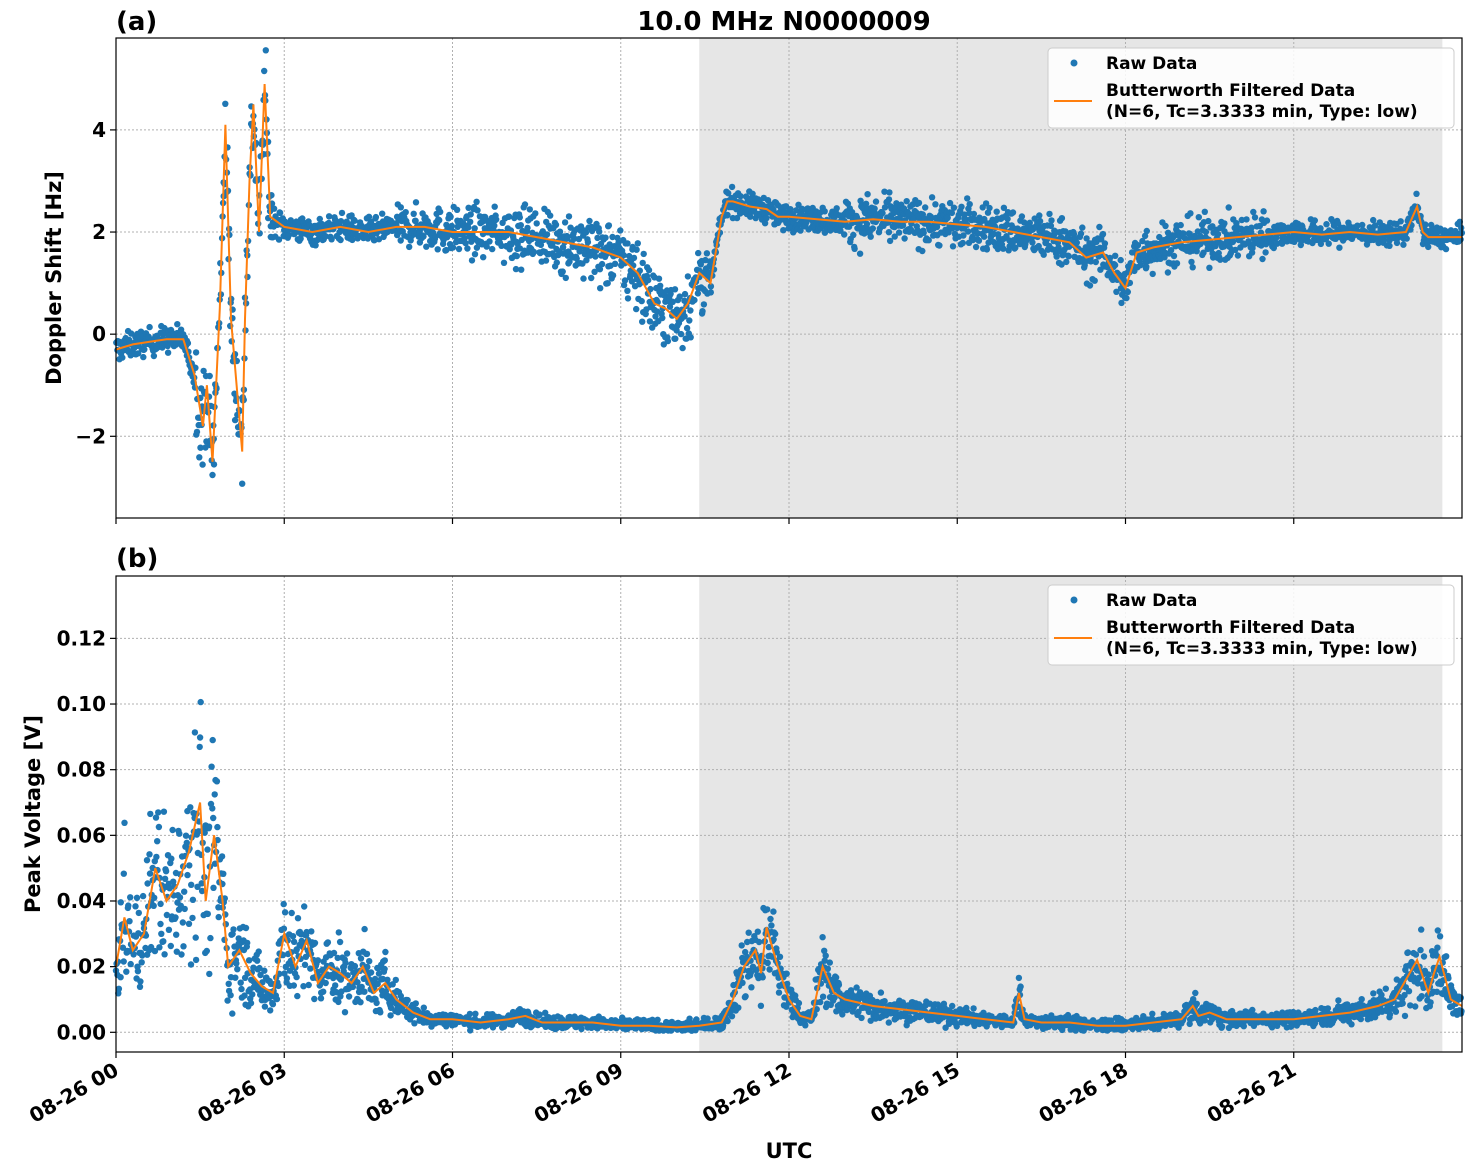  What do you see at coordinates (136, 22) in the screenshot?
I see `panel-a-label: (a)` at bounding box center [136, 22].